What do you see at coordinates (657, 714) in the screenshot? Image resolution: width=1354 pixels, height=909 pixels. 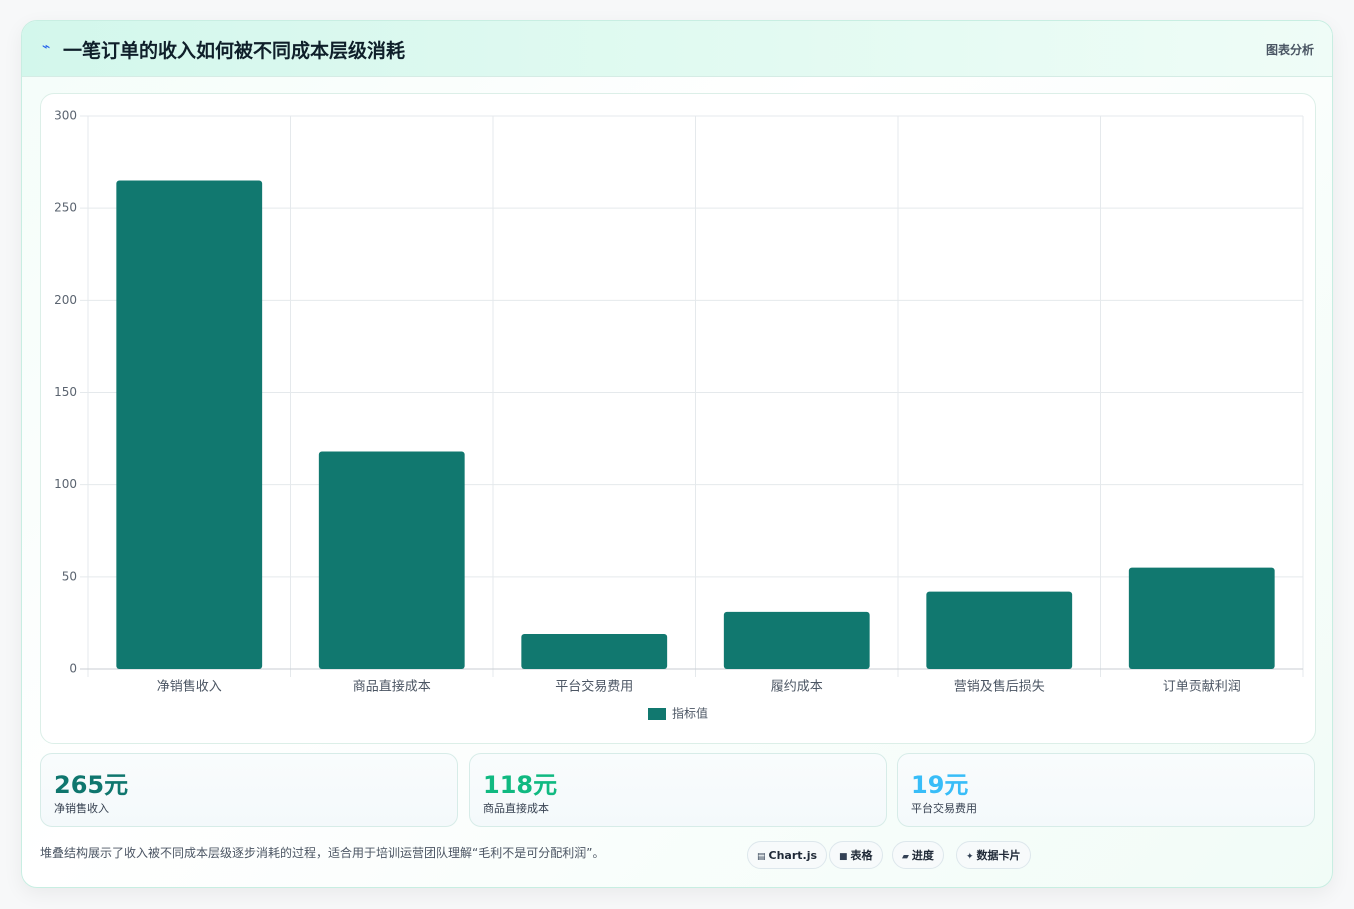 I see `legend-swatch` at bounding box center [657, 714].